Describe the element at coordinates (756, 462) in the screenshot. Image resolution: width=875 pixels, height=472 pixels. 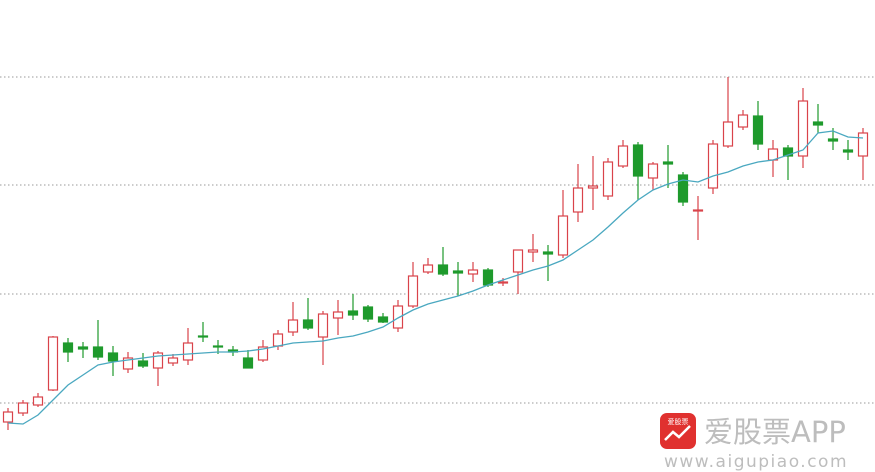
I see `url-text: www.aigupiao.com` at that location.